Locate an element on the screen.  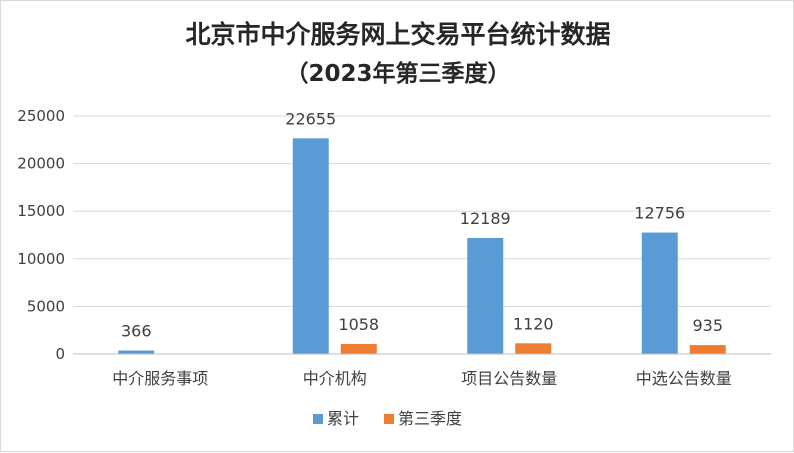
x-tick-label: 中选公告数量 is located at coordinates (684, 378).